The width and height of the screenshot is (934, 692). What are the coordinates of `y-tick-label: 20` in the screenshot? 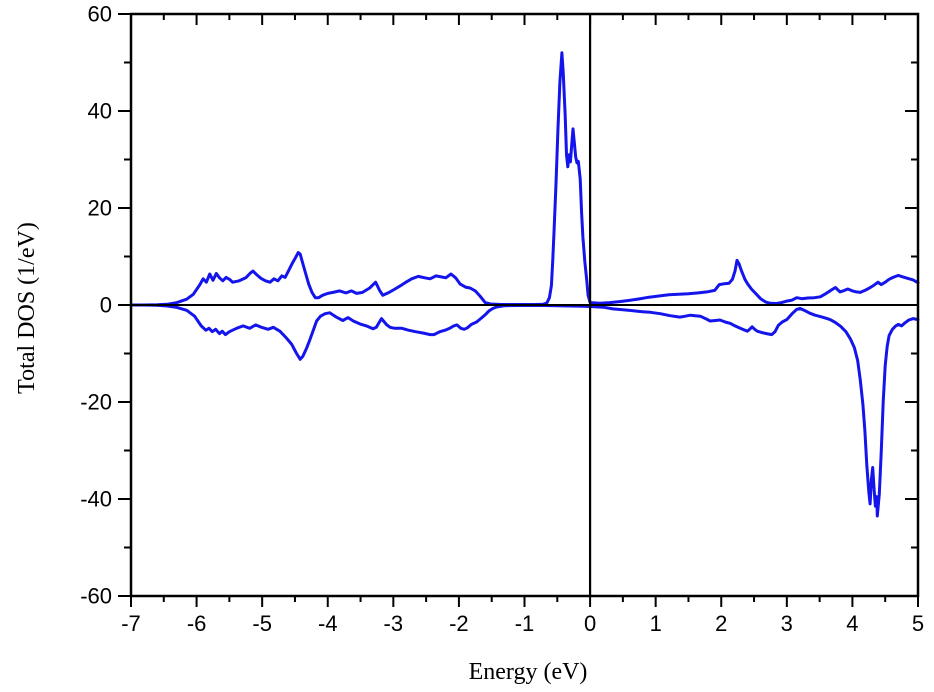 It's located at (100, 208).